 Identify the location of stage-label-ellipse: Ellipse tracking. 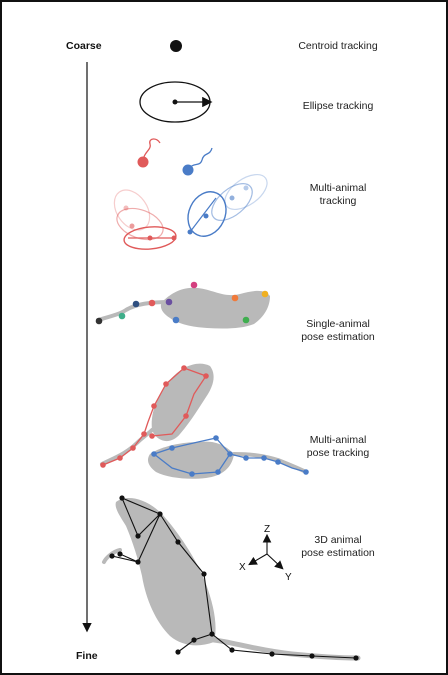
(338, 106).